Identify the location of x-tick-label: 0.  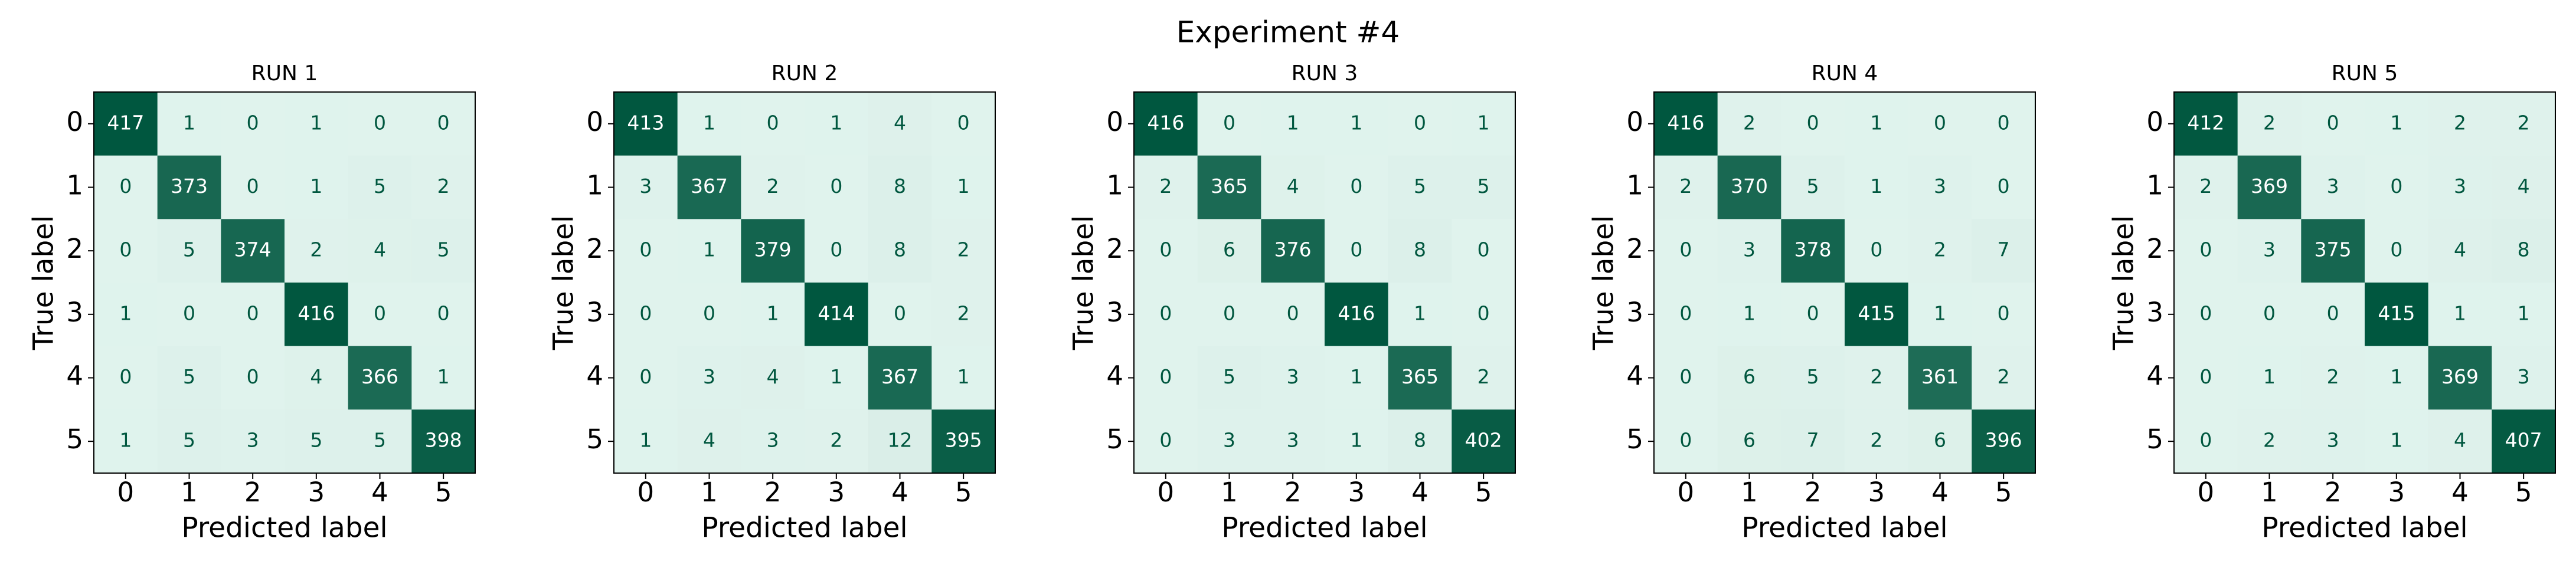
(646, 492).